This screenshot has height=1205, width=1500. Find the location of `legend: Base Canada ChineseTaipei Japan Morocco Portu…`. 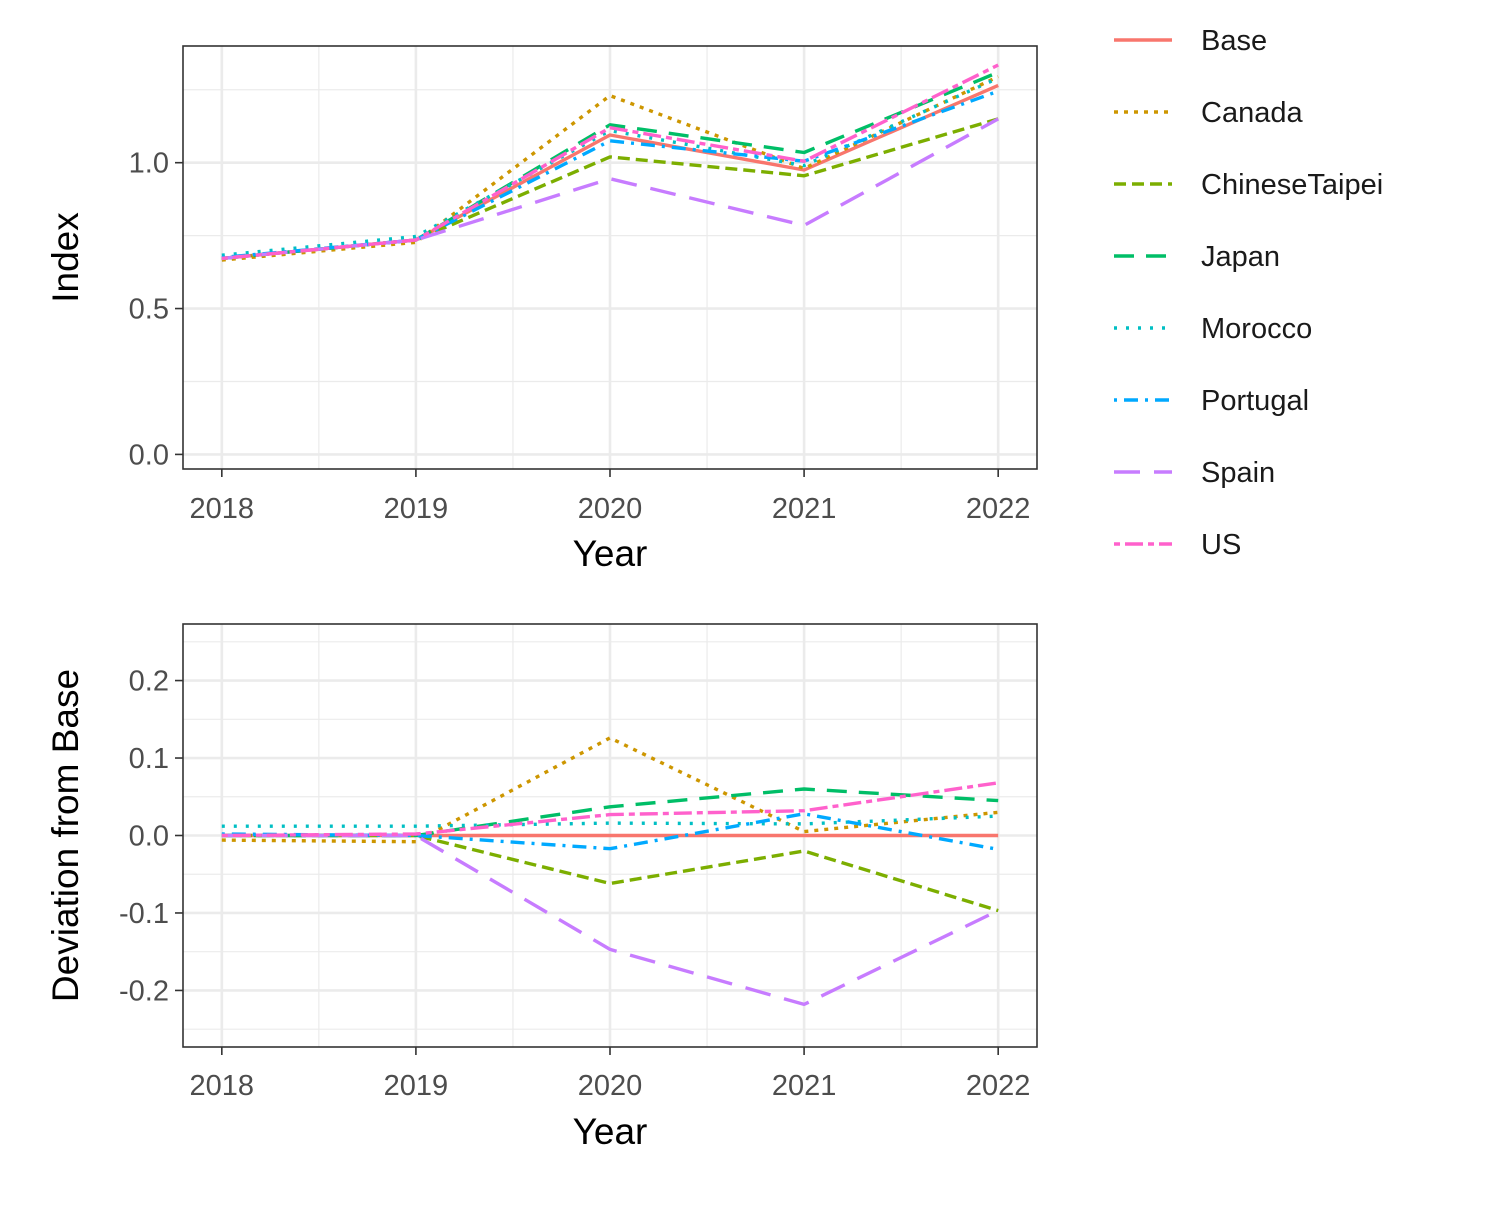

legend: Base Canada ChineseTaipei Japan Morocco Portu… is located at coordinates (1248, 293).